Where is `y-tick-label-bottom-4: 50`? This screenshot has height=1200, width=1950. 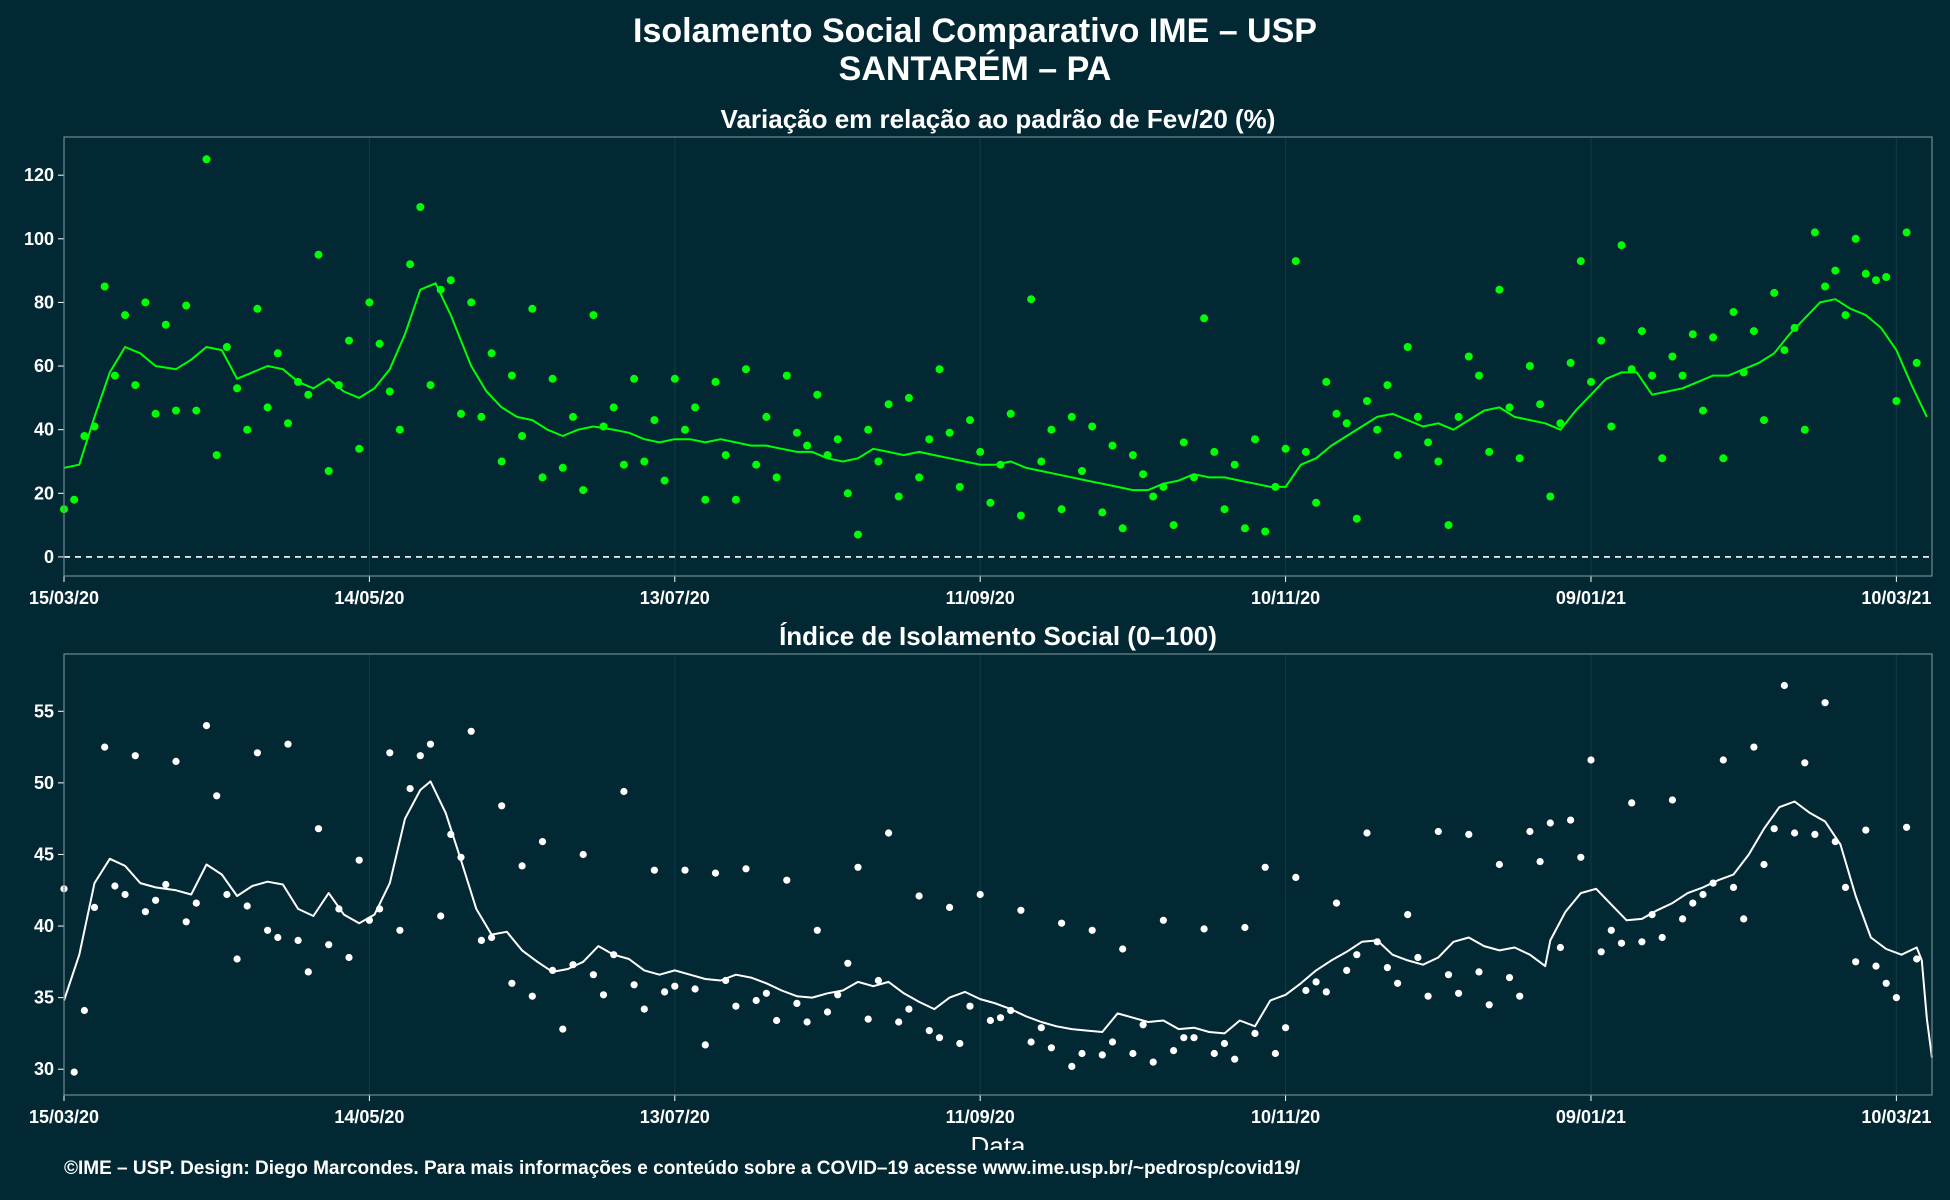 y-tick-label-bottom-4: 50 is located at coordinates (44, 783).